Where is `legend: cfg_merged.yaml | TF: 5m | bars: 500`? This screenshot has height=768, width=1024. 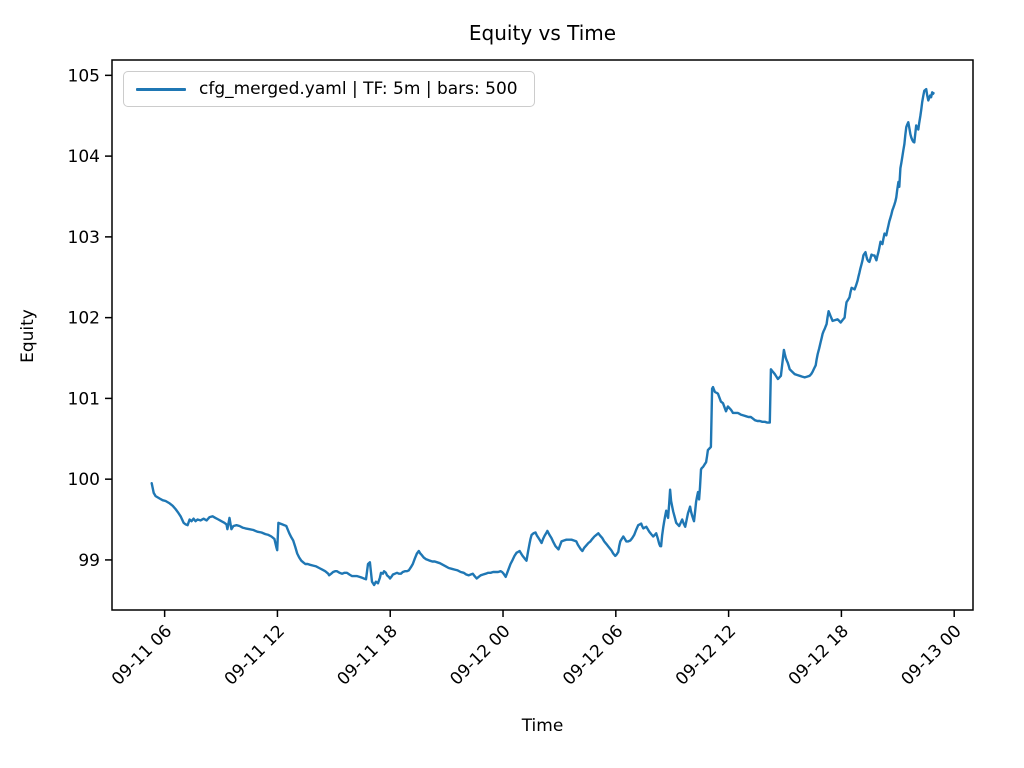
legend: cfg_merged.yaml | TF: 5m | bars: 500 is located at coordinates (329, 89).